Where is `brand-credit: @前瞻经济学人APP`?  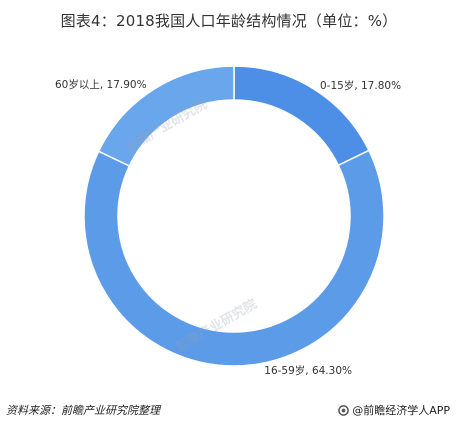 brand-credit: @前瞻经济学人APP is located at coordinates (394, 410).